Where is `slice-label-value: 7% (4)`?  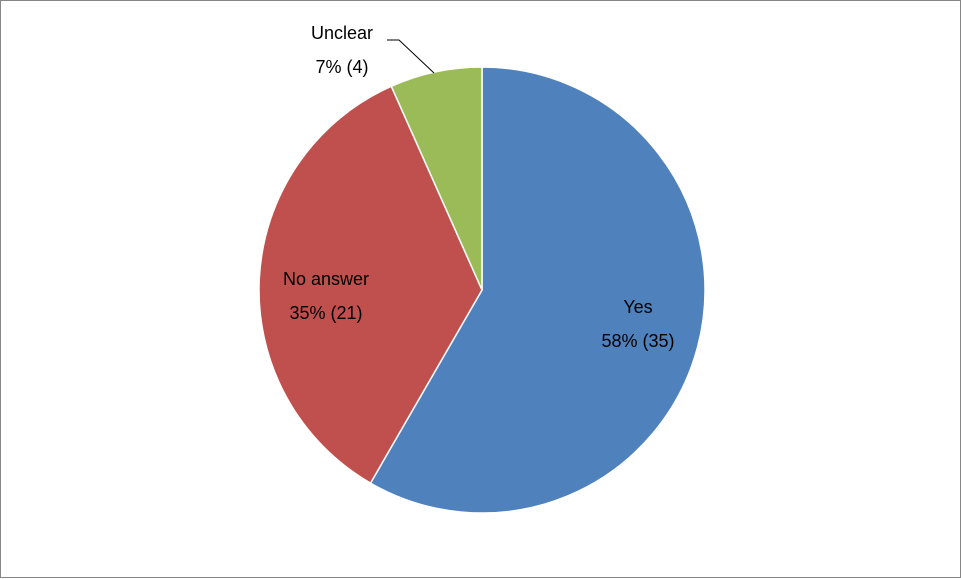
slice-label-value: 7% (4) is located at coordinates (341, 67).